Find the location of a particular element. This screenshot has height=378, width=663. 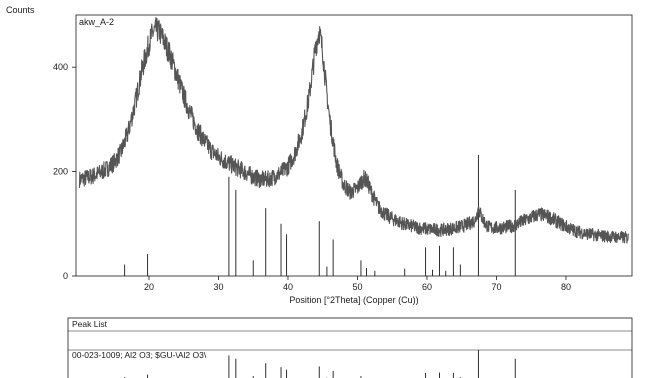

x-tick-label: 50 is located at coordinates (357, 287).